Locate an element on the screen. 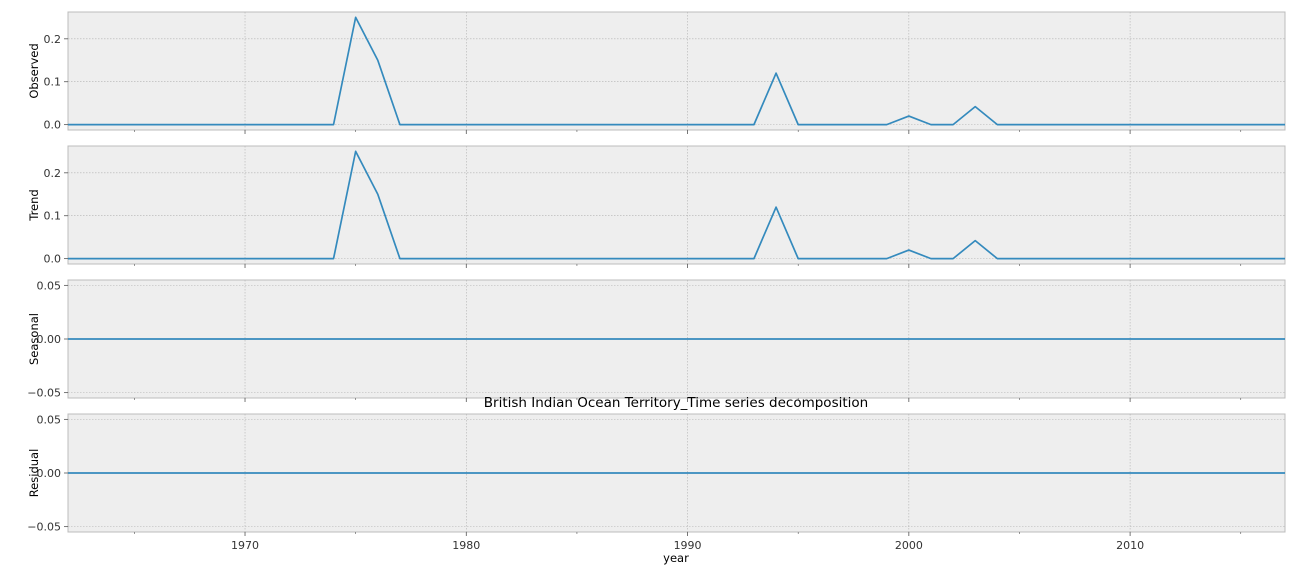 The height and width of the screenshot is (576, 1296). x-tick-label: 2010 is located at coordinates (1130, 545).